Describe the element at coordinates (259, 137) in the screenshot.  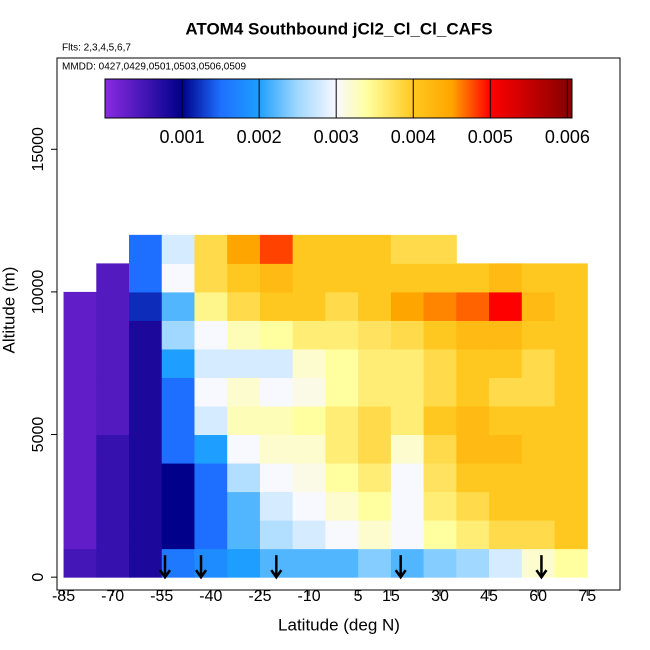
I see `colorbar-tick-label: 0.002` at that location.